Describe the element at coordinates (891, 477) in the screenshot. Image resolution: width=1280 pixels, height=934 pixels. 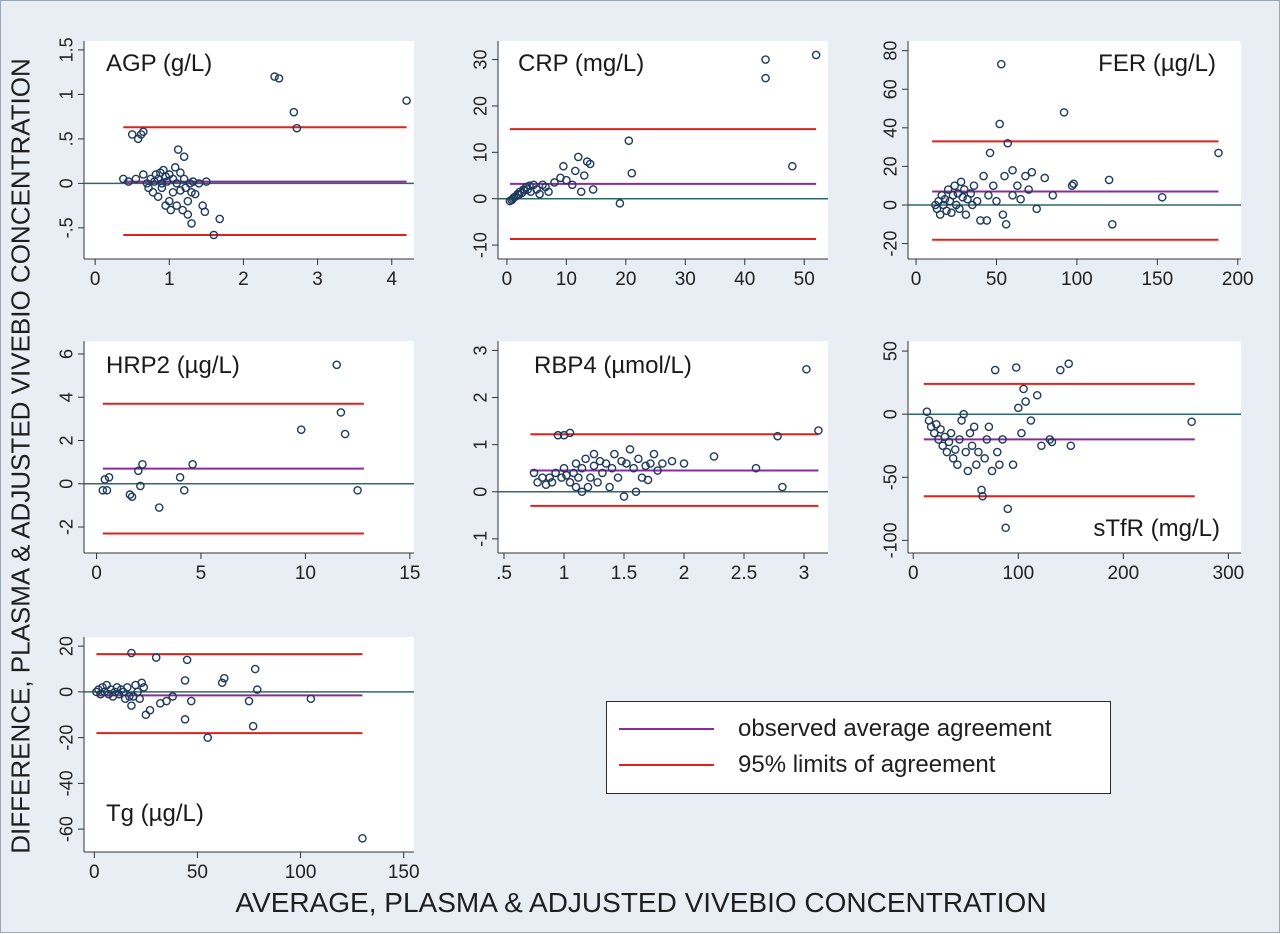
I see `y-tick-label: -50` at that location.